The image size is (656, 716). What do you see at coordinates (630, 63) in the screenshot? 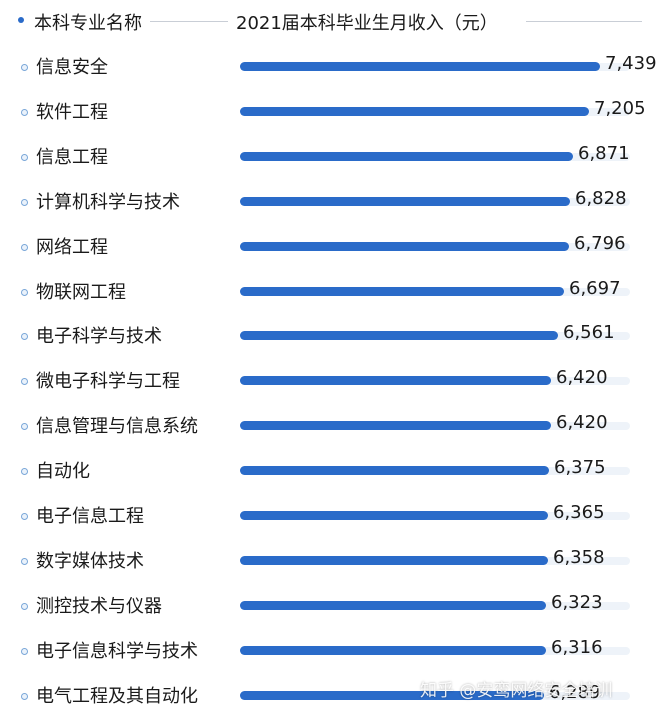
I see `value-label: 7,439` at bounding box center [630, 63].